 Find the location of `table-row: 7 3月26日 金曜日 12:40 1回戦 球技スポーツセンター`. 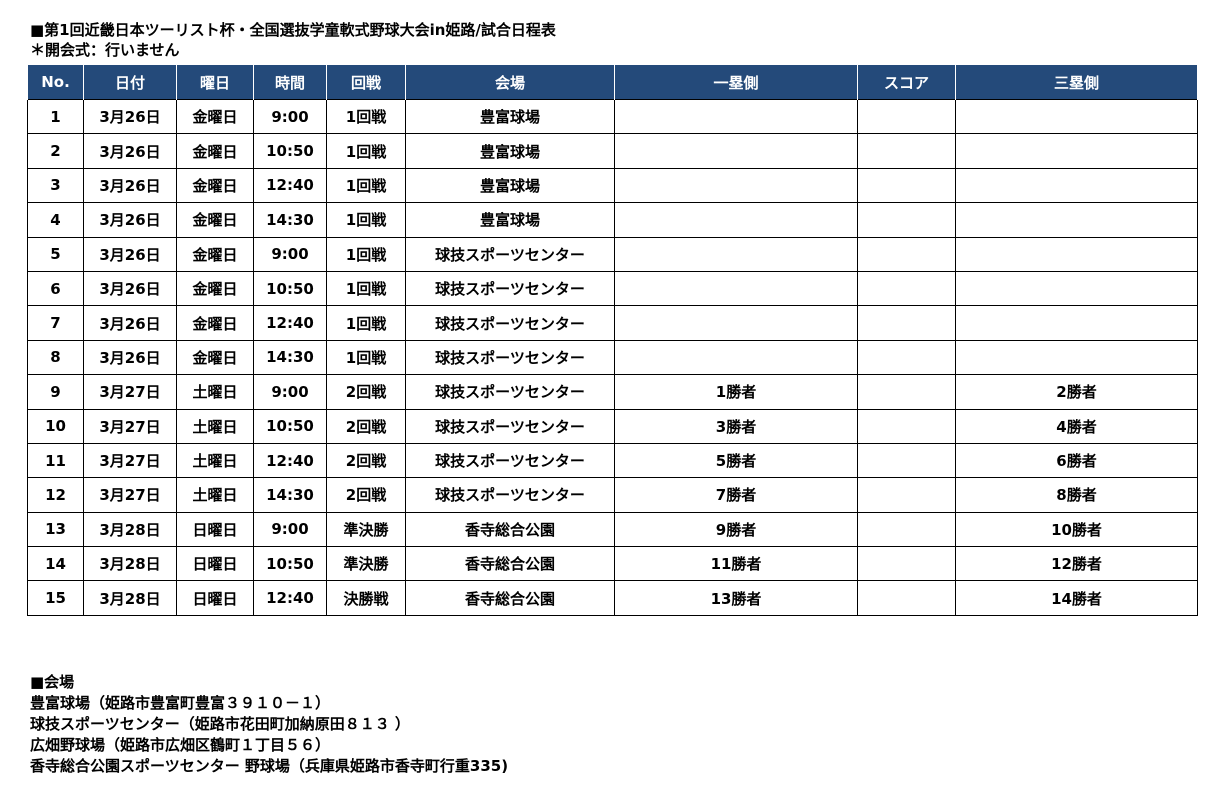

table-row: 7 3月26日 金曜日 12:40 1回戦 球技スポーツセンター is located at coordinates (612, 323).